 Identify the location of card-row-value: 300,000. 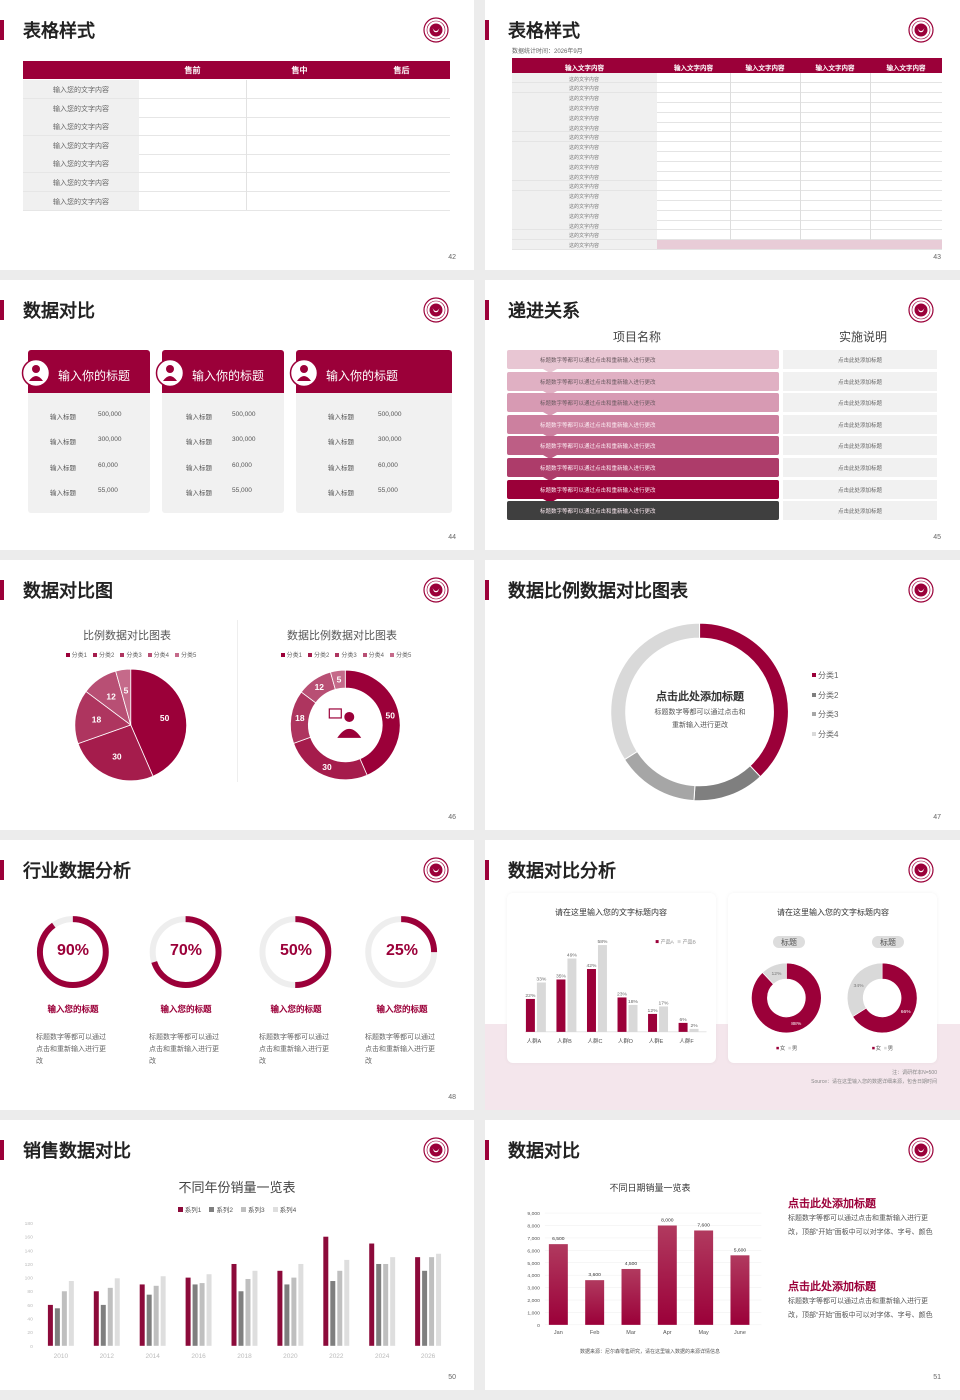
(110, 440).